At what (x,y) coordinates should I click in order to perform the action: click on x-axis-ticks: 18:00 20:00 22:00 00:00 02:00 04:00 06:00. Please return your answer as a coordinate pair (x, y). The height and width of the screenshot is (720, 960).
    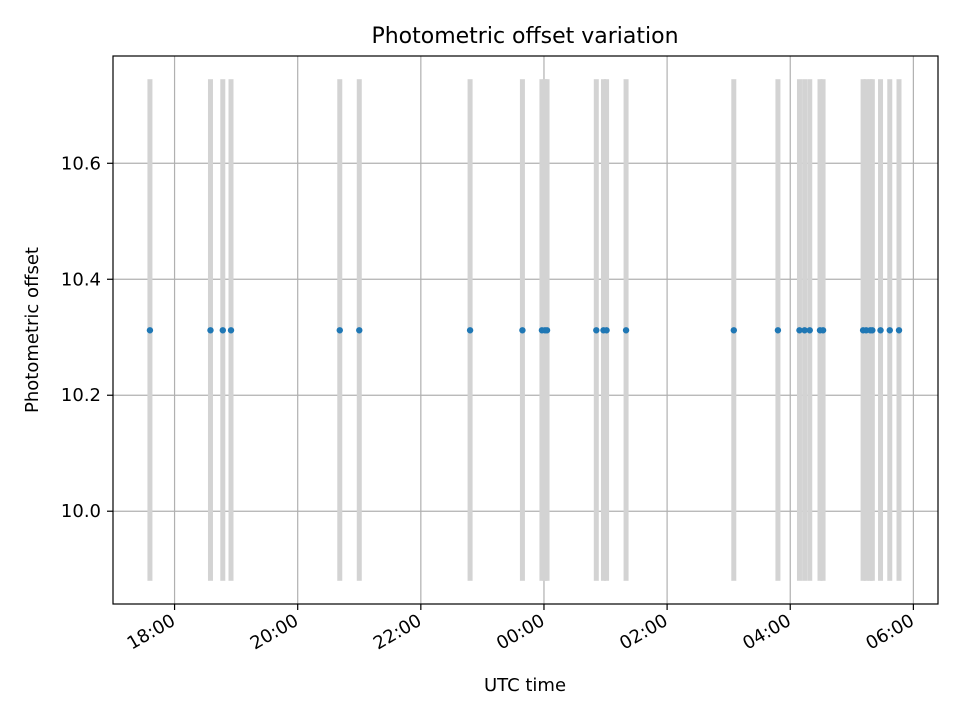
    Looking at the image, I should click on (521, 629).